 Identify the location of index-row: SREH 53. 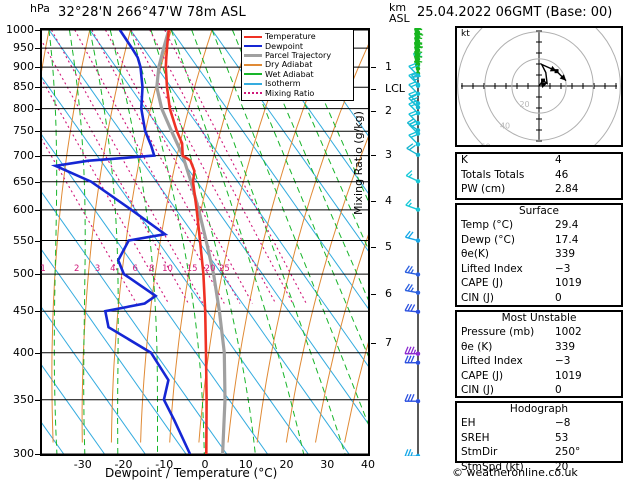
(539, 439).